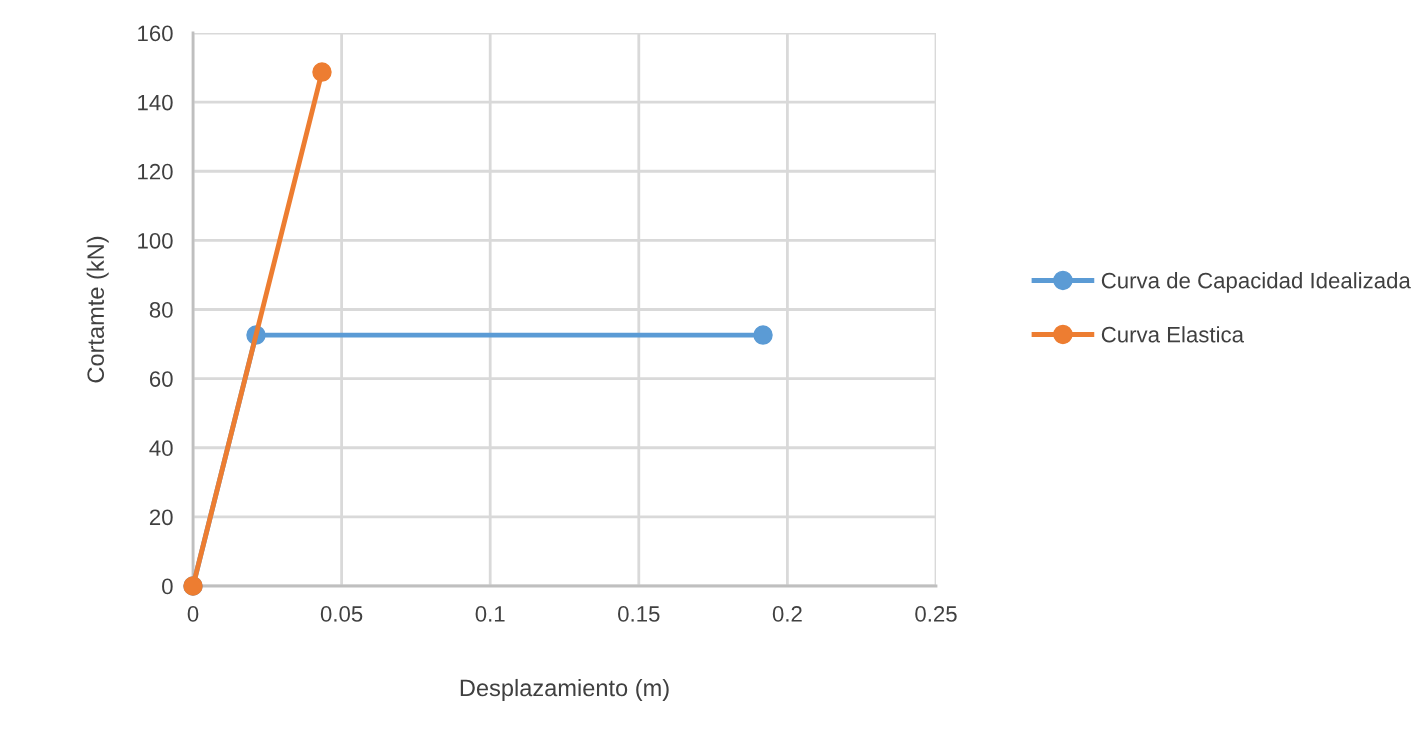 The image size is (1423, 739). What do you see at coordinates (167, 586) in the screenshot?
I see `y-tick-label: 0` at bounding box center [167, 586].